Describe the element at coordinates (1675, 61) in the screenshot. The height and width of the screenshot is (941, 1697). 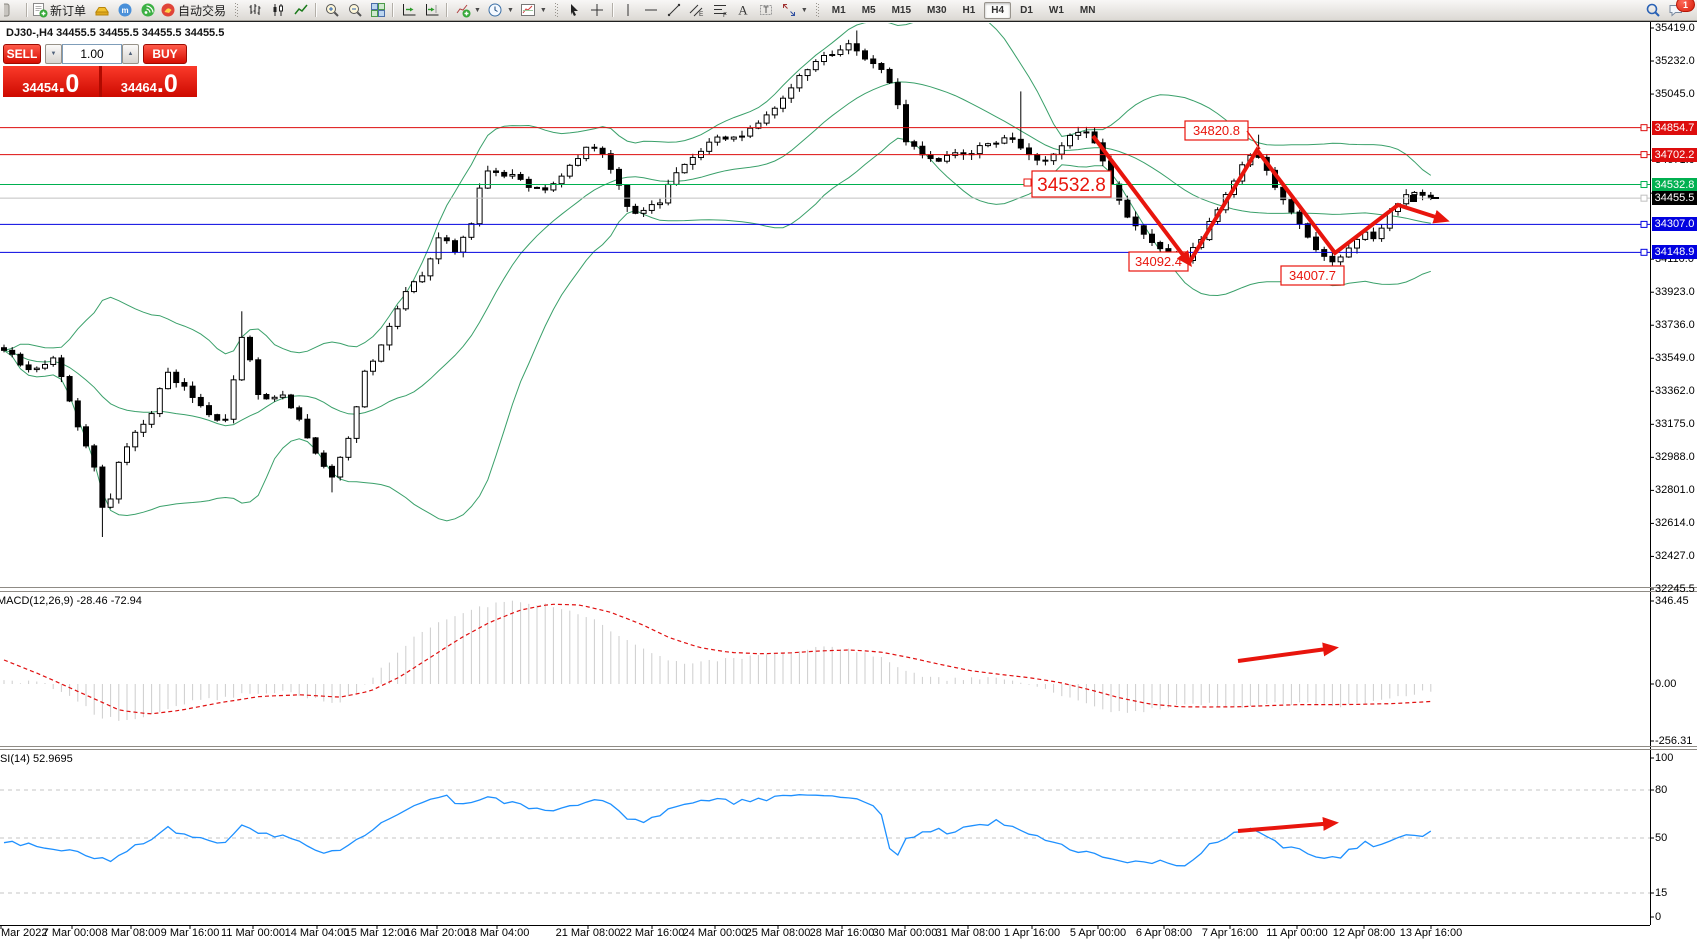
I see `price-tick-35232: 35232.0` at that location.